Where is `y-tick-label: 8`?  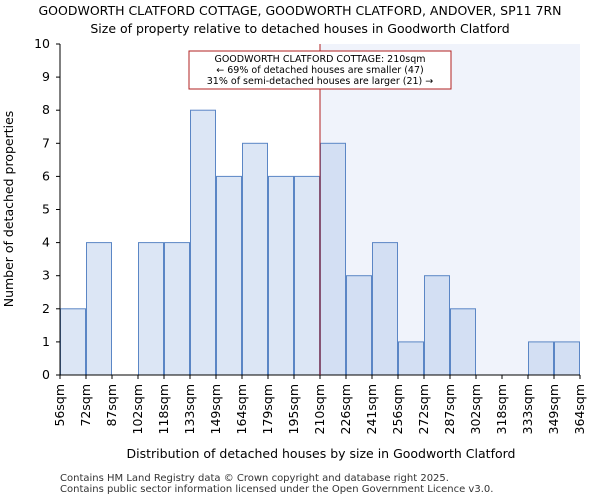 y-tick-label: 8 is located at coordinates (46, 109).